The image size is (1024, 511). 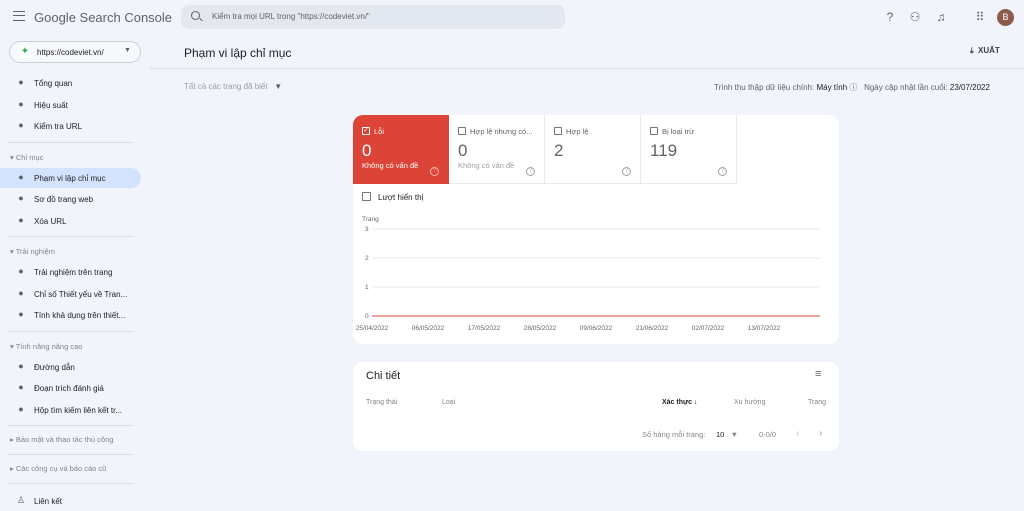 I want to click on details-title: Chi tiết, so click(x=383, y=376).